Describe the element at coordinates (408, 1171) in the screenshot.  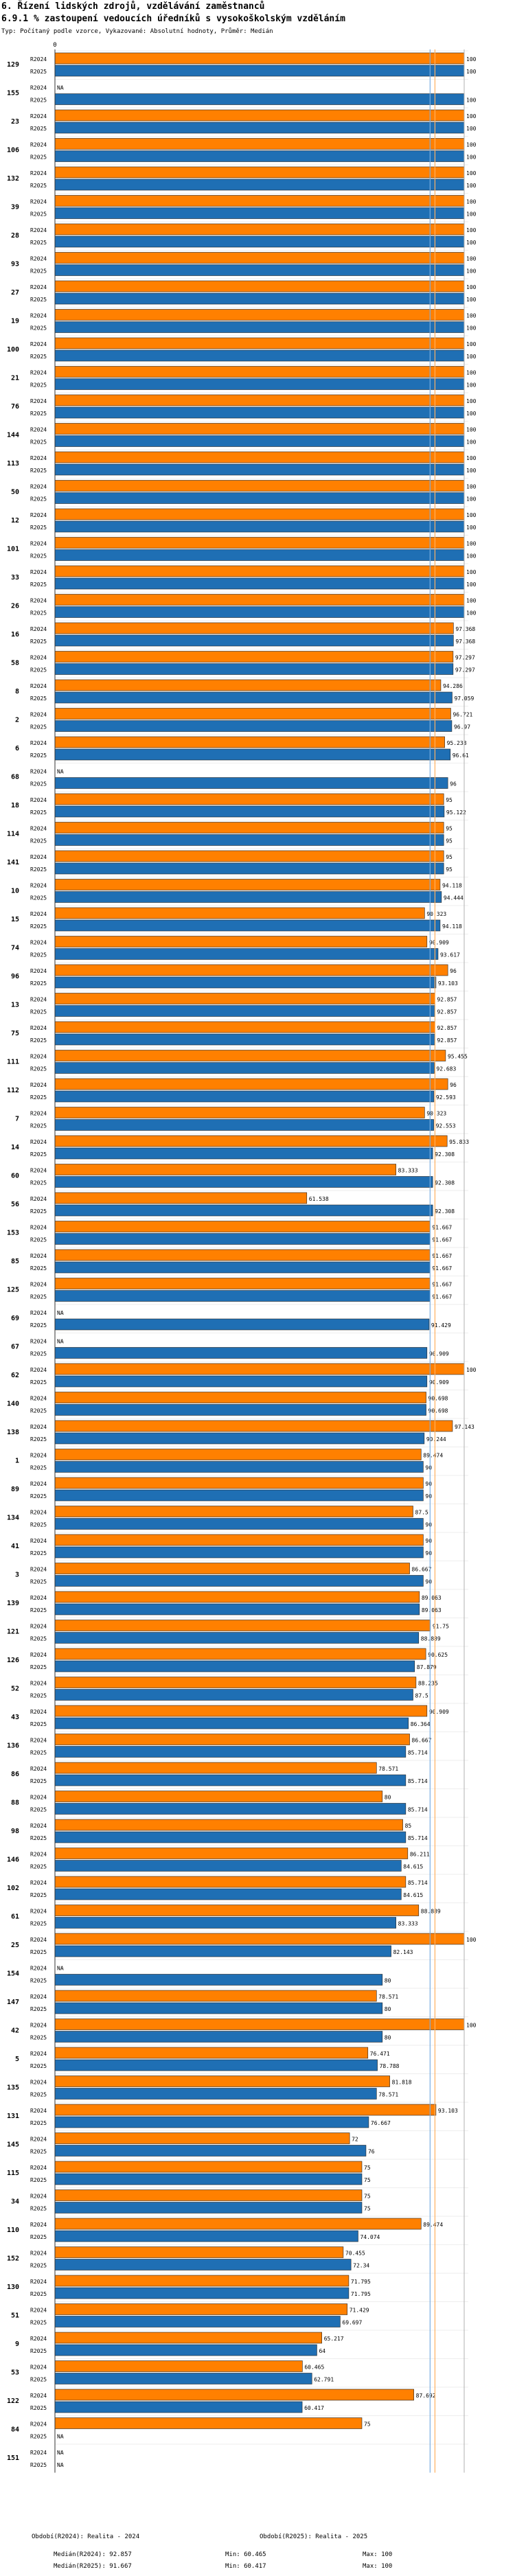
I see `data-label-r2024: 83.333` at that location.